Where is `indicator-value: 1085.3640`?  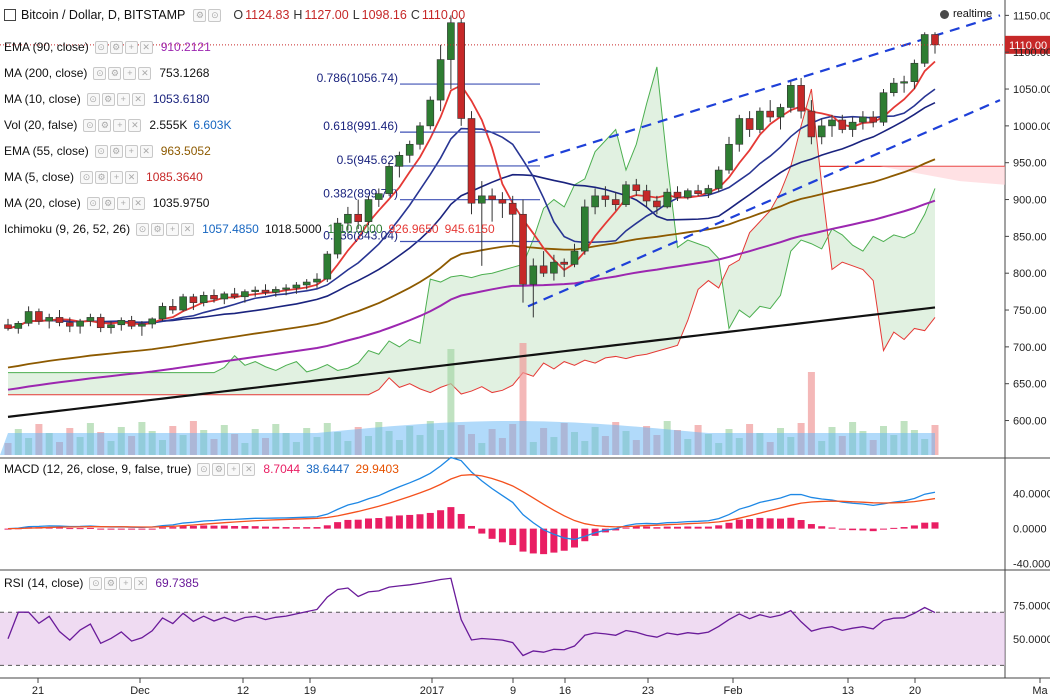 indicator-value: 1085.3640 is located at coordinates (174, 177).